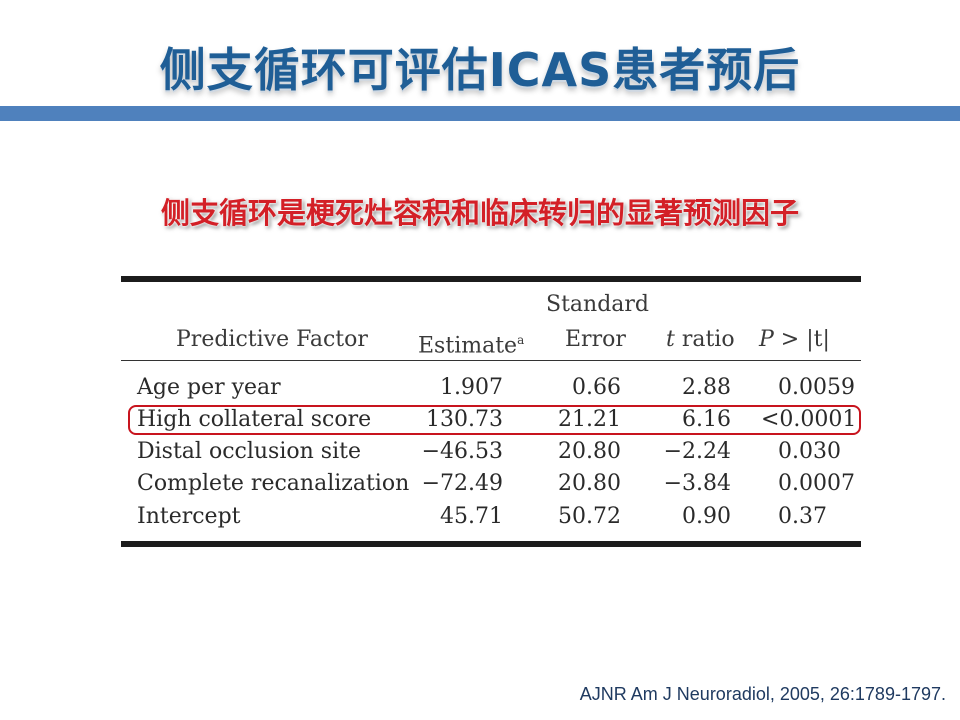  I want to click on row-age-se: 0.66, so click(596, 387).